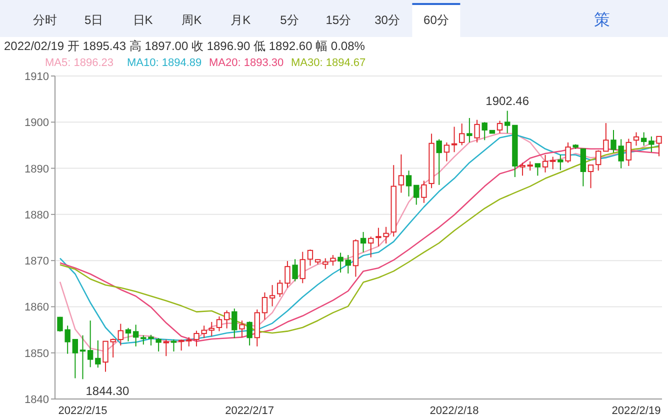  What do you see at coordinates (94, 20) in the screenshot?
I see `text: 5日` at bounding box center [94, 20].